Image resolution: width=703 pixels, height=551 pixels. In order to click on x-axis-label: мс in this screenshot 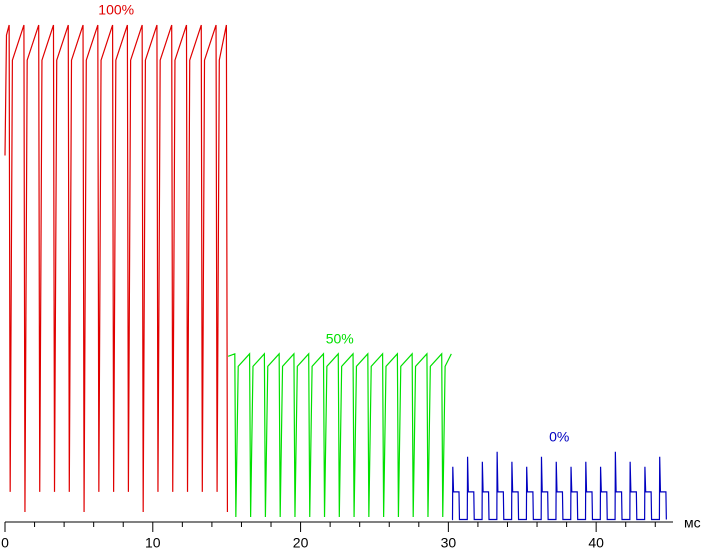, I will do `click(692, 523)`.